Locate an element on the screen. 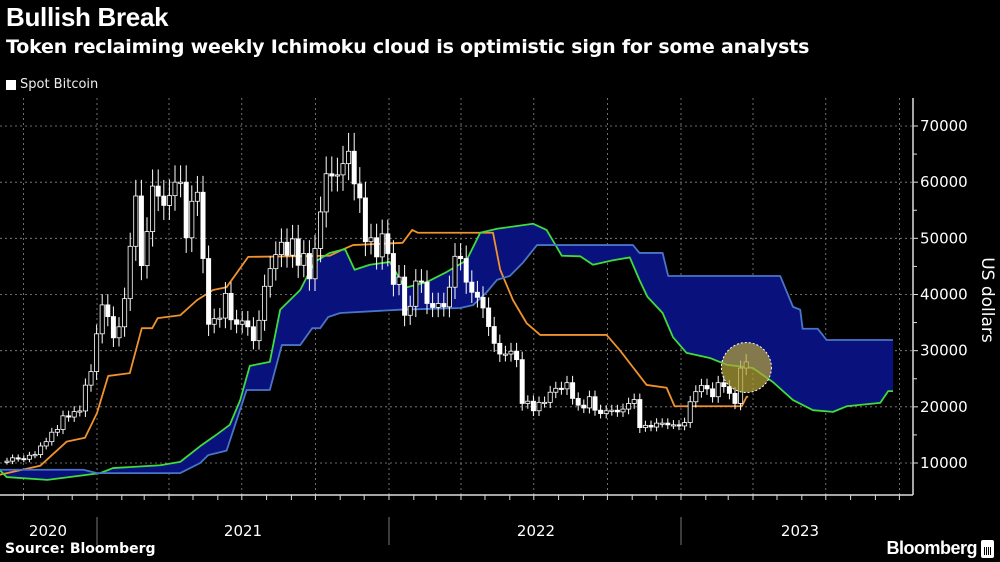 This screenshot has height=562, width=1000. y-axis-title: US dollars is located at coordinates (987, 300).